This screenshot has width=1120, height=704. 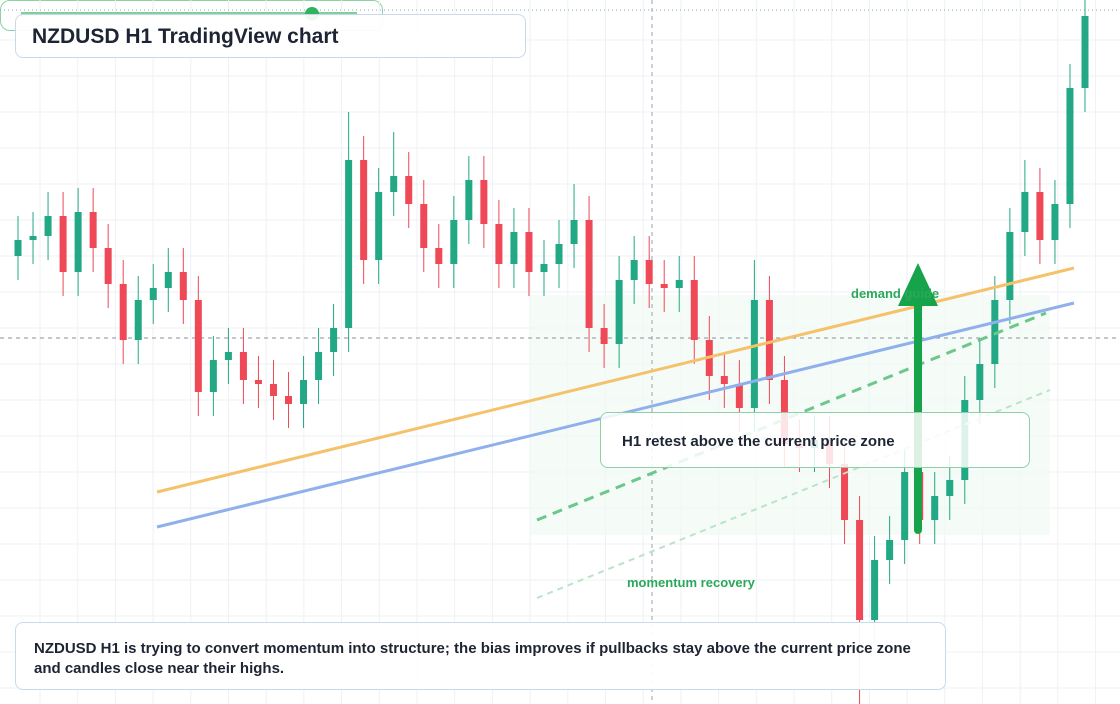 I want to click on arrow-head, so click(x=918, y=284).